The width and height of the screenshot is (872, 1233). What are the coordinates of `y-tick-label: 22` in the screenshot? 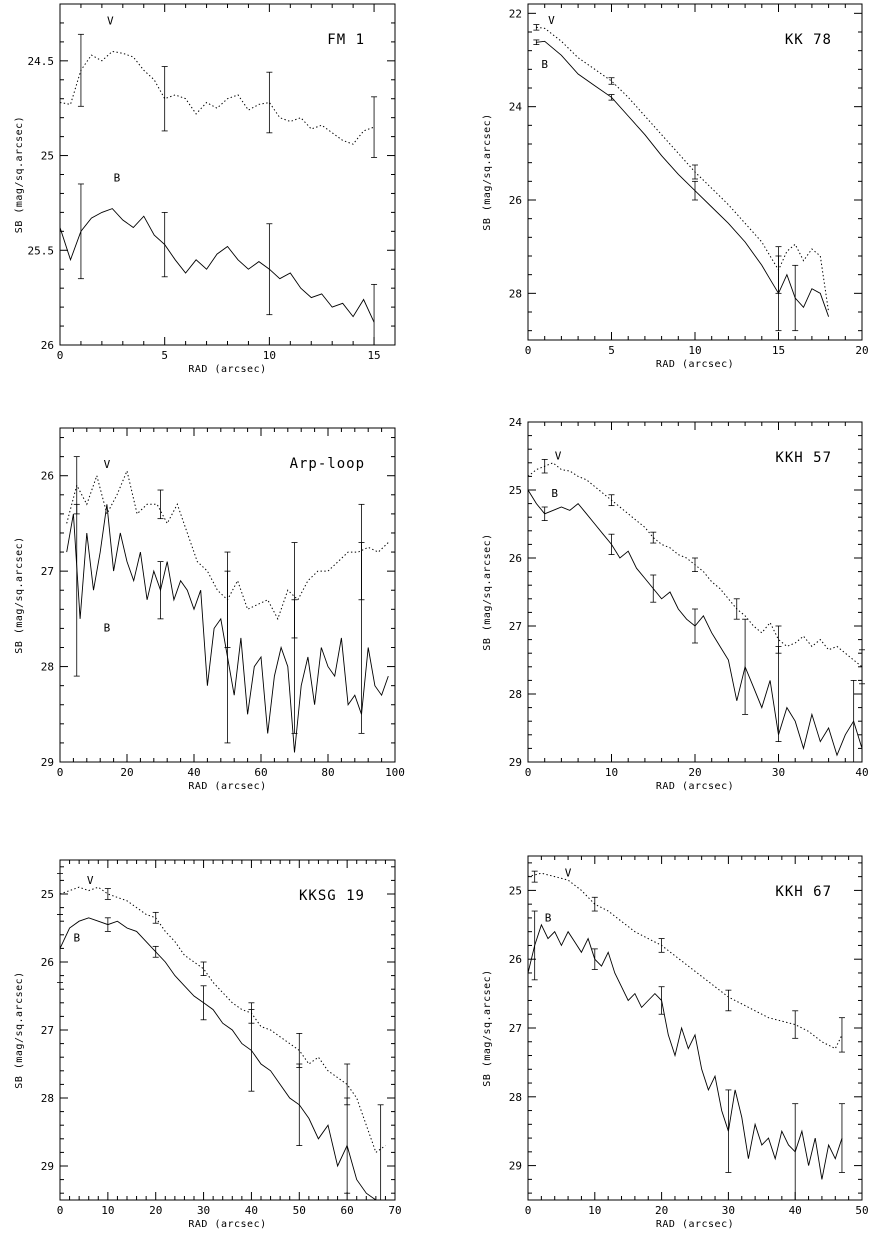 It's located at (515, 13).